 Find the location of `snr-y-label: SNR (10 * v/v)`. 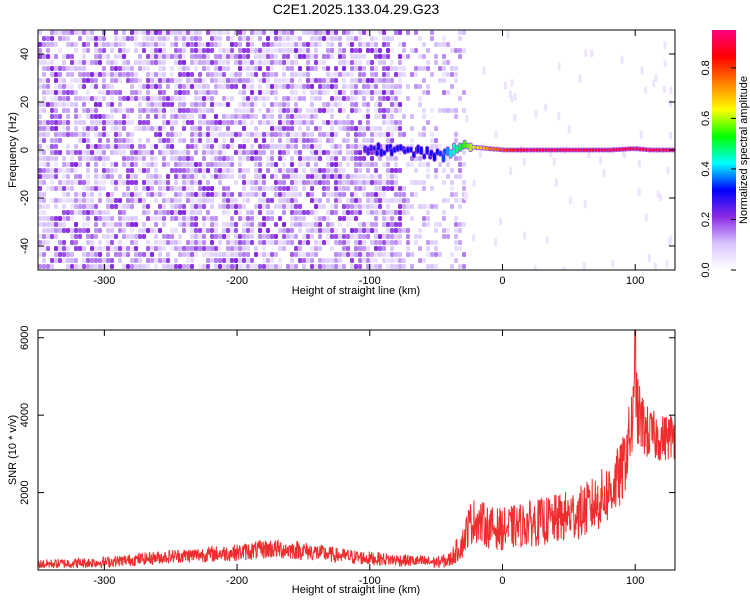

snr-y-label: SNR (10 * v/v) is located at coordinates (13, 450).